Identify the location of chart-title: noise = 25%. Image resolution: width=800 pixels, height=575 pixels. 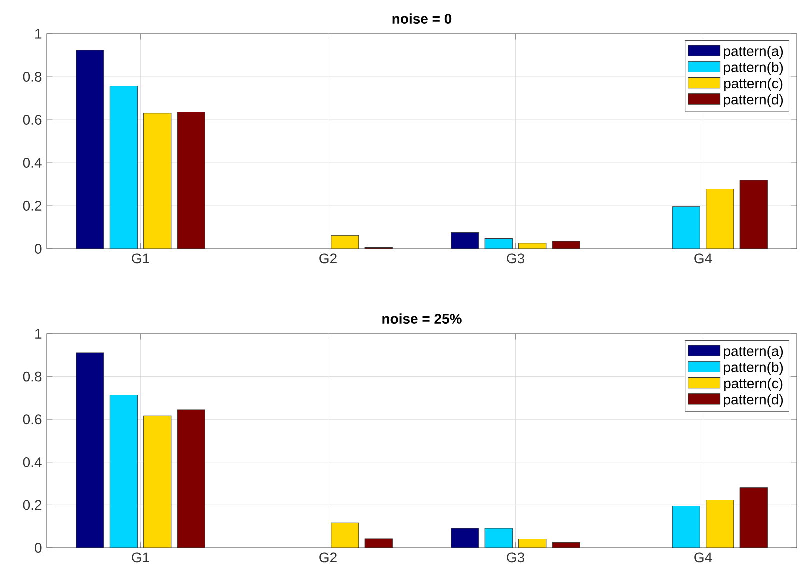
(422, 319).